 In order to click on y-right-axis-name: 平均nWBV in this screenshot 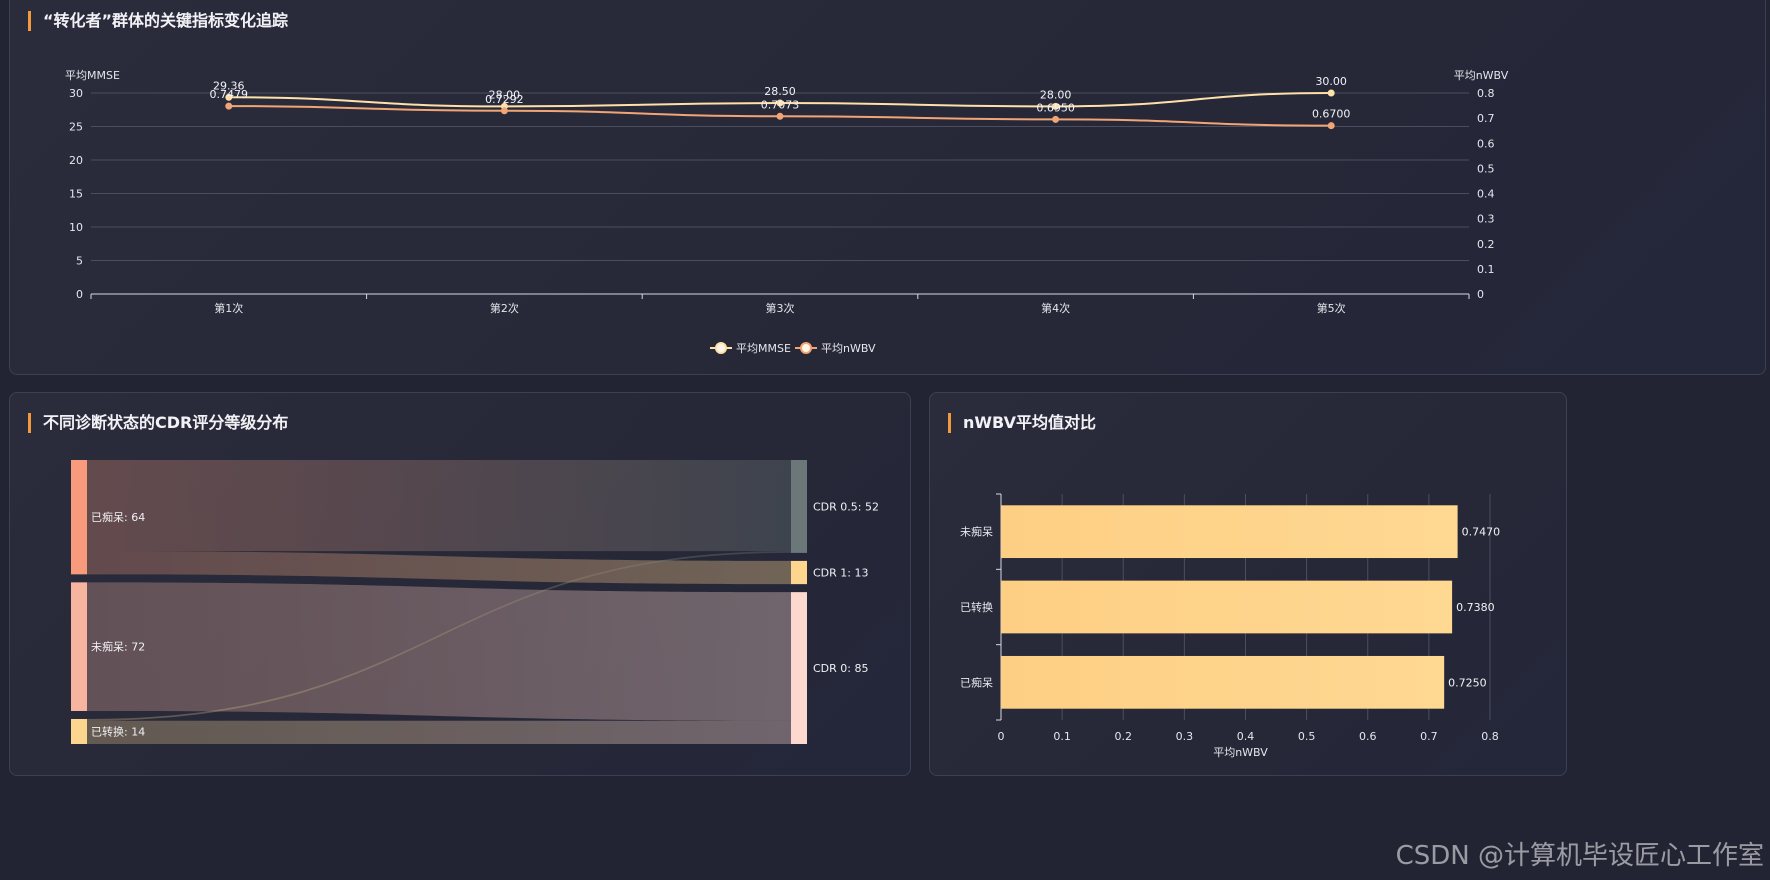, I will do `click(1481, 75)`.